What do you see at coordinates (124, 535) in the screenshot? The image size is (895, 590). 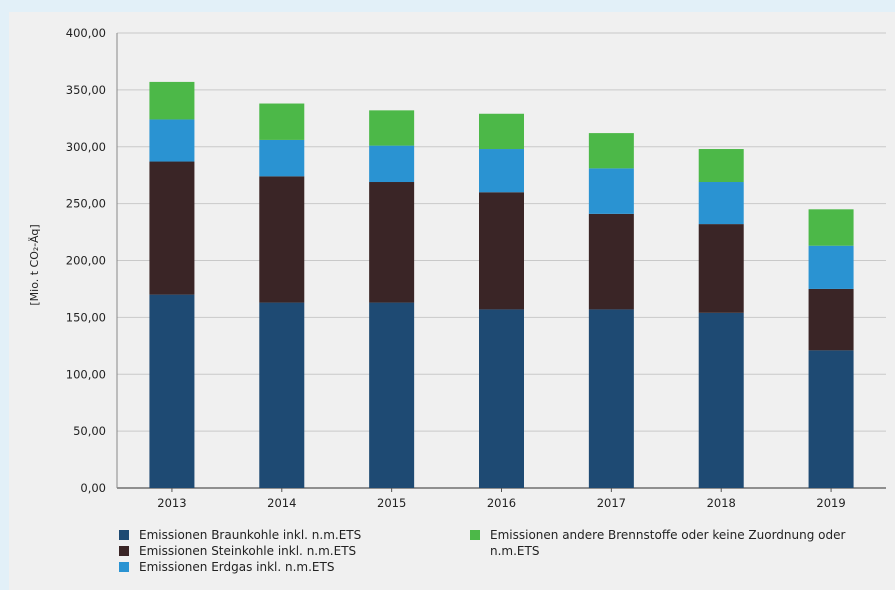 I see `legend-swatch-braunkohle` at bounding box center [124, 535].